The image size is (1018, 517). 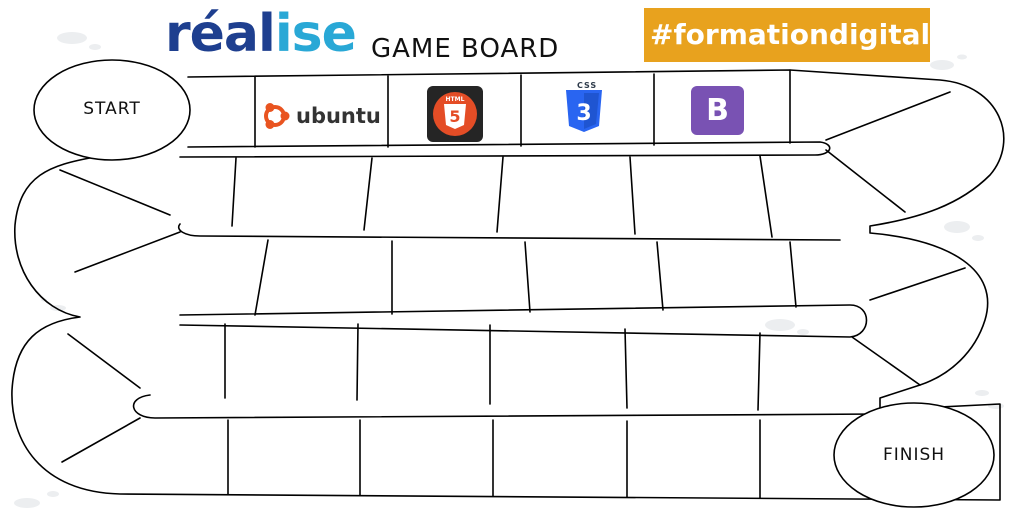 I want to click on html5-number: 5, so click(x=454, y=116).